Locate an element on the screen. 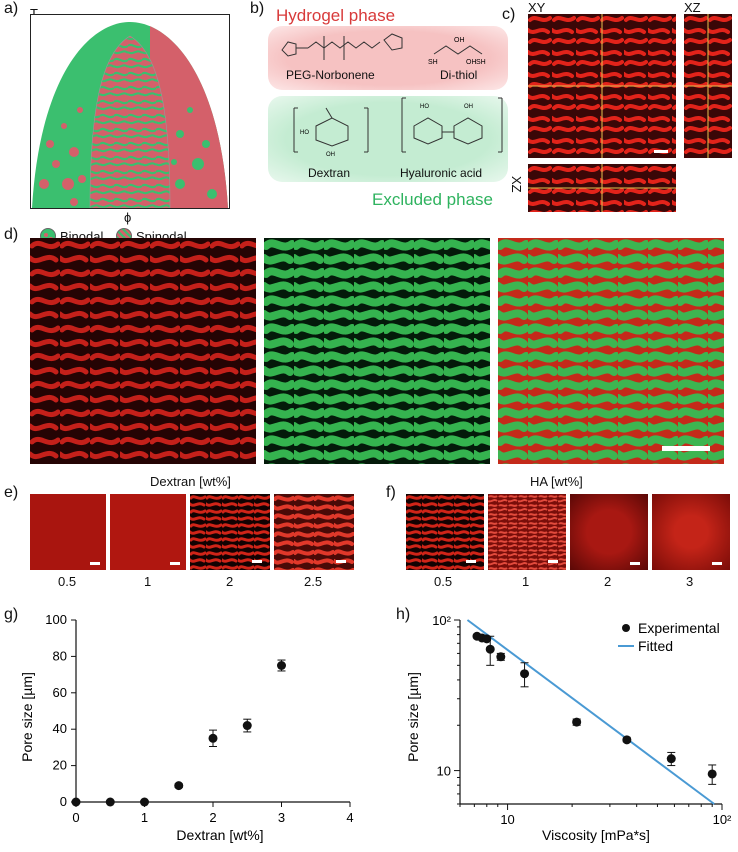 The height and width of the screenshot is (852, 738). panel-a-label: a) is located at coordinates (11, 8).